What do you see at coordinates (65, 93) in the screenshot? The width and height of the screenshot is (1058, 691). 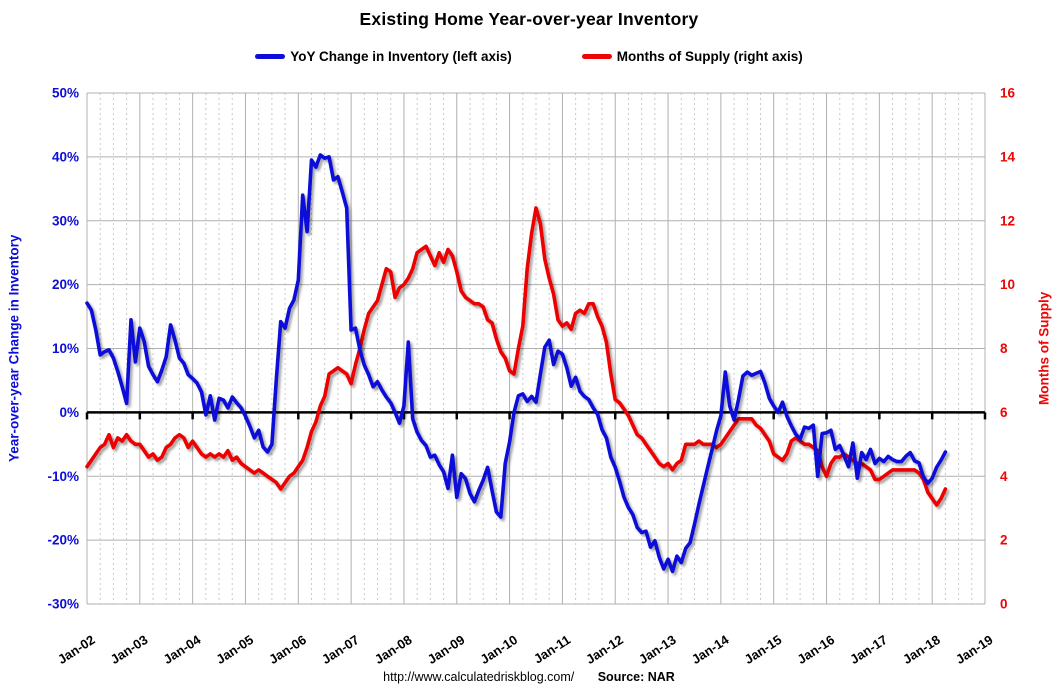 I see `svg-text: 50%` at bounding box center [65, 93].